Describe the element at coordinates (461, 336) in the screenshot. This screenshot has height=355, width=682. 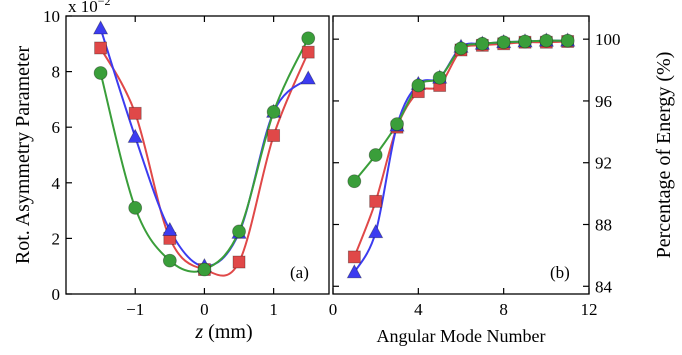
I see `panel-b-xlabel: Angular Mode Number` at that location.